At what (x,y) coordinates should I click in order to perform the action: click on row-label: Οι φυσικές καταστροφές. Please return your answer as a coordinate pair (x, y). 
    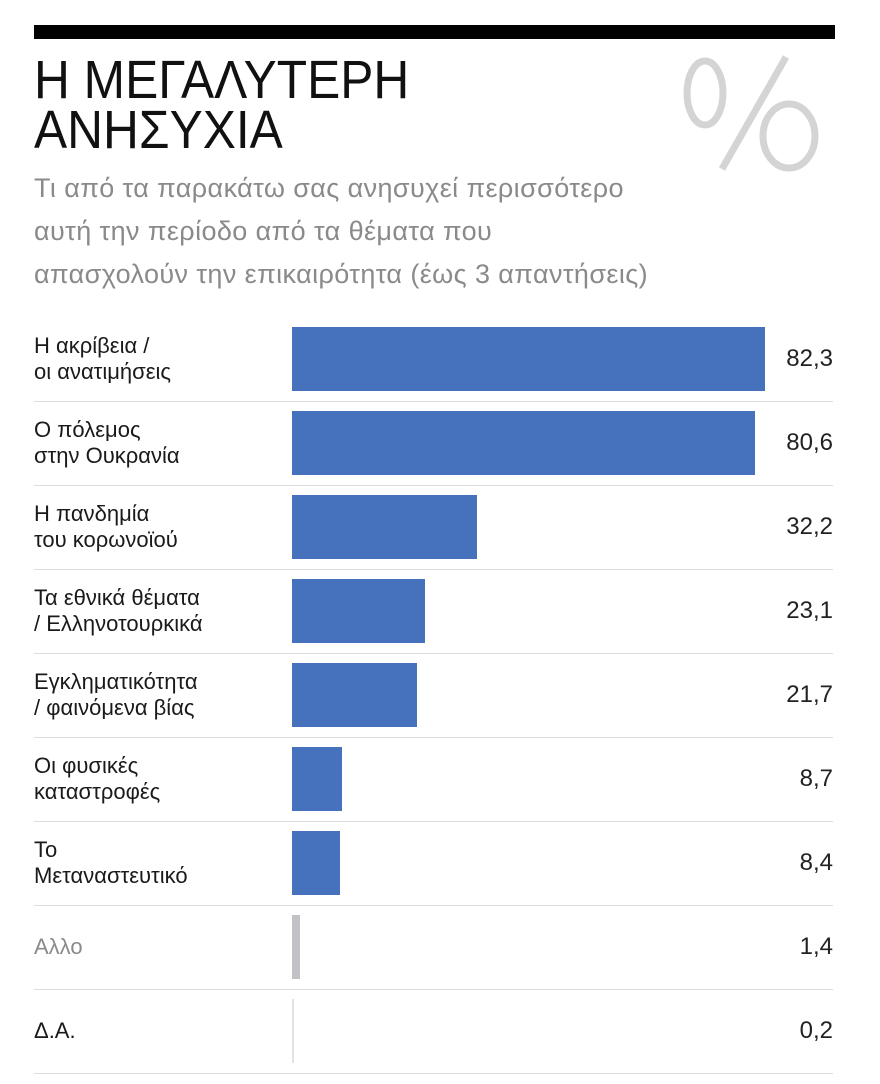
    Looking at the image, I should click on (159, 779).